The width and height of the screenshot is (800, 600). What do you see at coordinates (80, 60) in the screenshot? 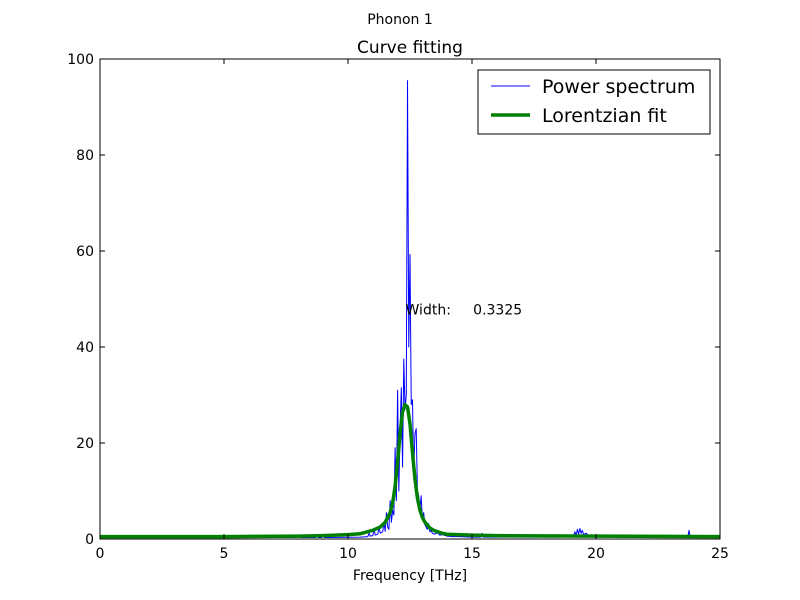
I see `y-tick-label: 100` at bounding box center [80, 60].